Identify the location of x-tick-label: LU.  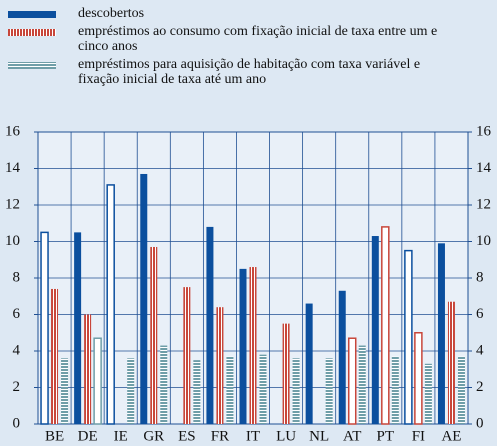
(286, 436).